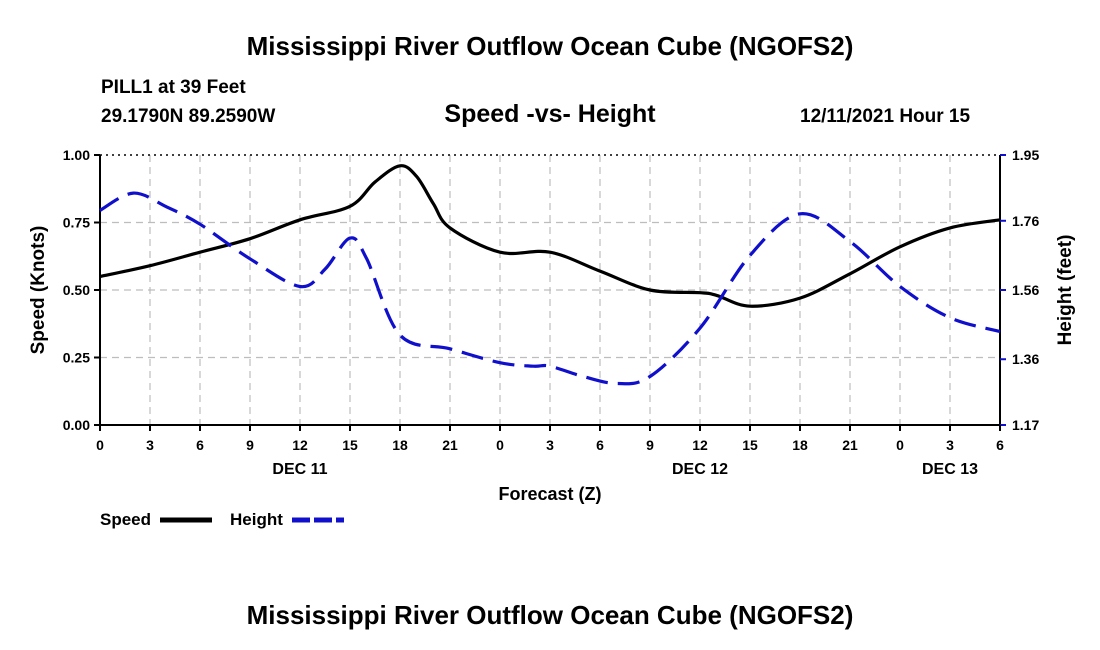  What do you see at coordinates (950, 469) in the screenshot?
I see `x-day-label: DEC 13` at bounding box center [950, 469].